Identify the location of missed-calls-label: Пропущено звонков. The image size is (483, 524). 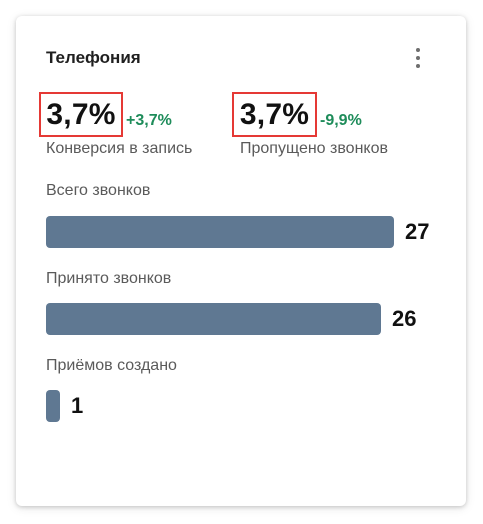
(314, 148).